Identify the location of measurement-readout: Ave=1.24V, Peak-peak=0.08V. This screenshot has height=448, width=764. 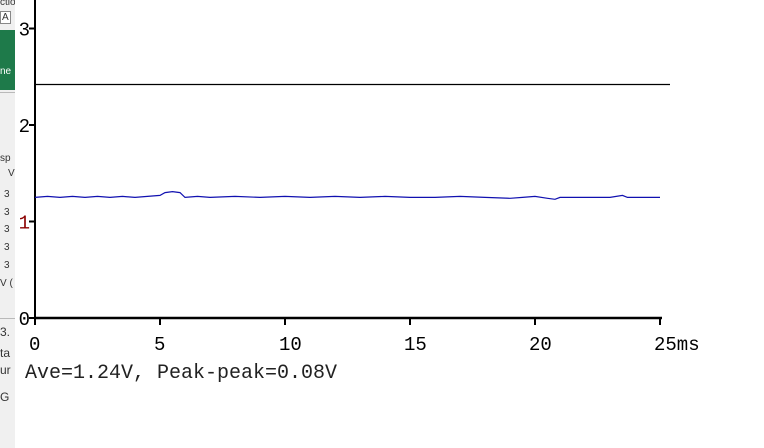
(181, 373).